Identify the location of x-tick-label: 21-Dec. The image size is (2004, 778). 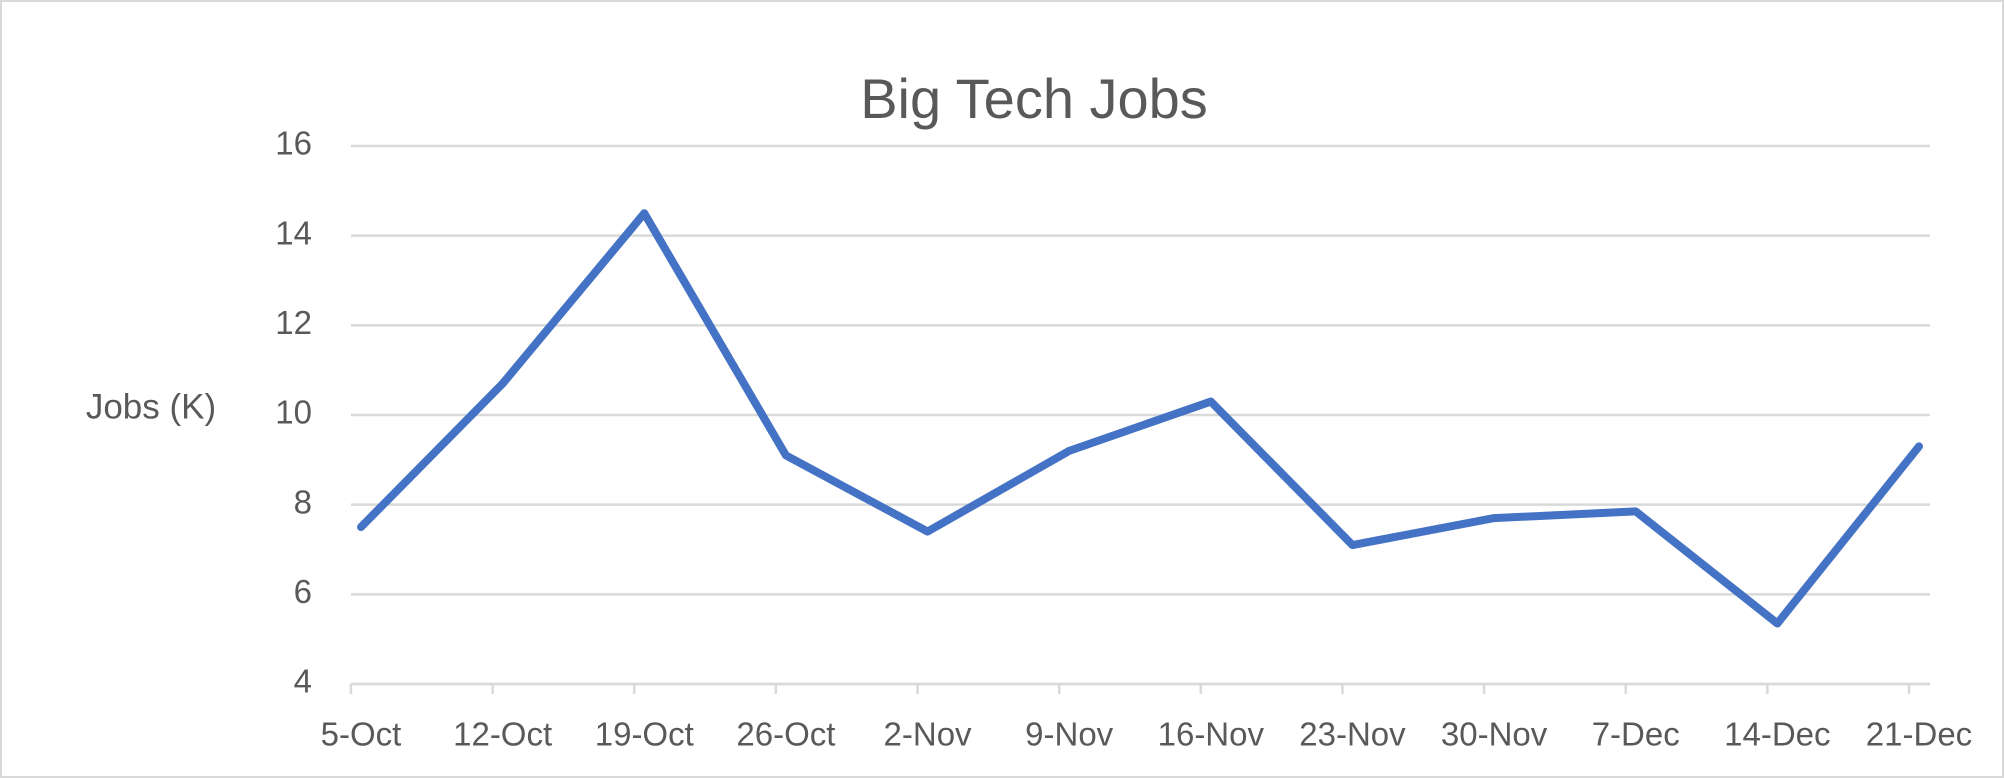
(1919, 734).